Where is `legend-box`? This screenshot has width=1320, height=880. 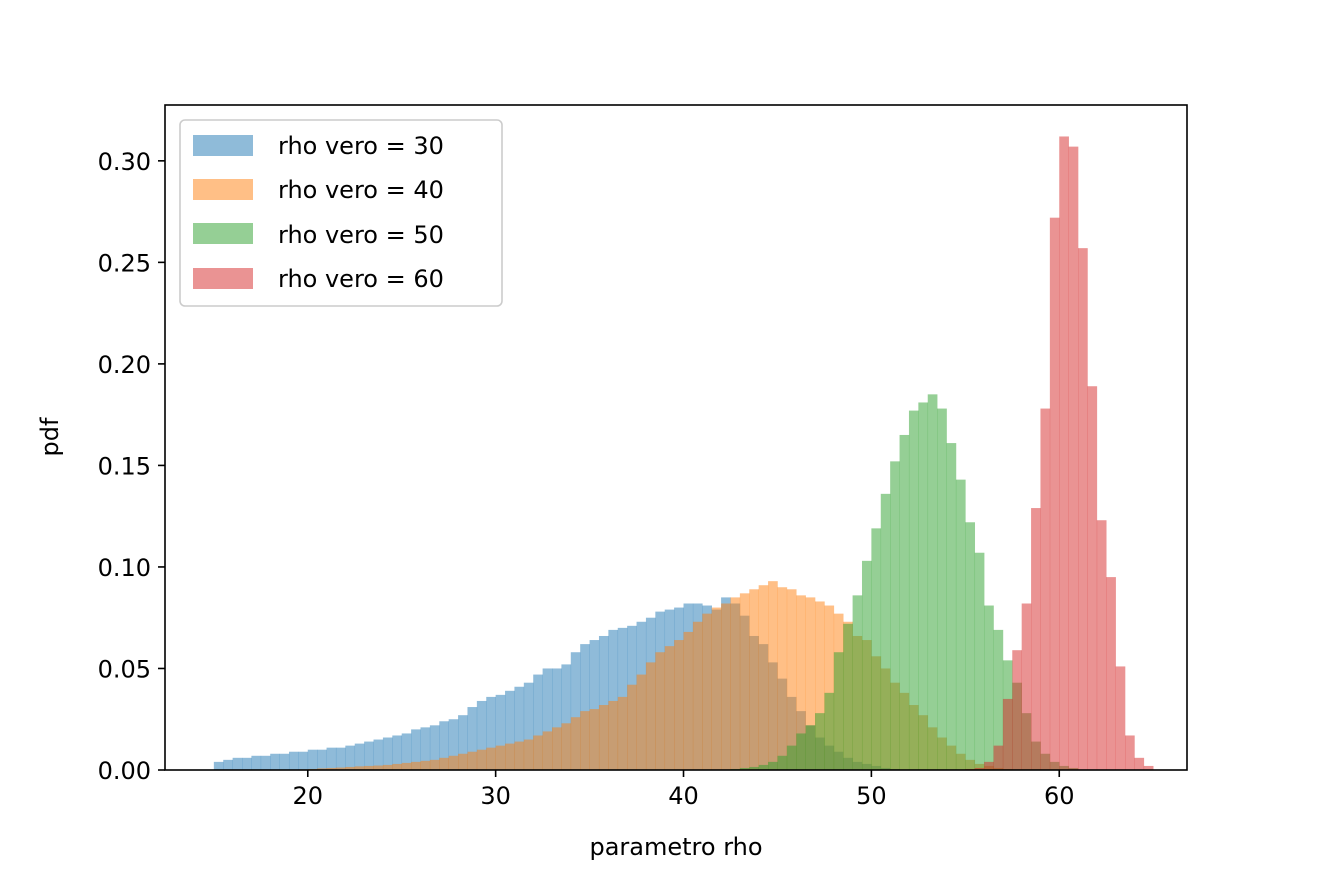 legend-box is located at coordinates (341, 213).